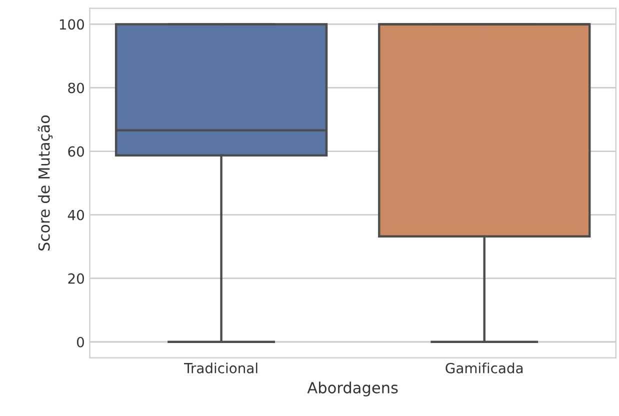 The height and width of the screenshot is (416, 619). Describe the element at coordinates (80, 342) in the screenshot. I see `y-tick-label: 0` at that location.